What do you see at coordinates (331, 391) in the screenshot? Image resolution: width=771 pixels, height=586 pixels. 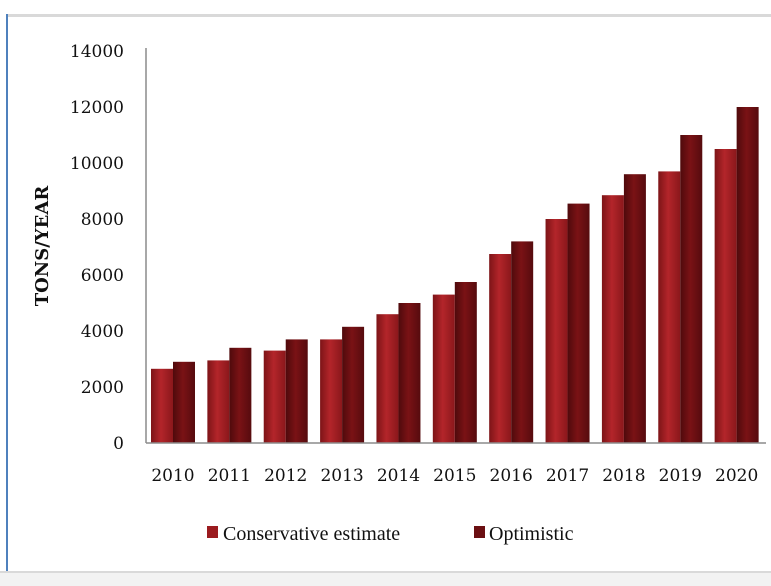 I see `bar-conservative-estimate-2013` at bounding box center [331, 391].